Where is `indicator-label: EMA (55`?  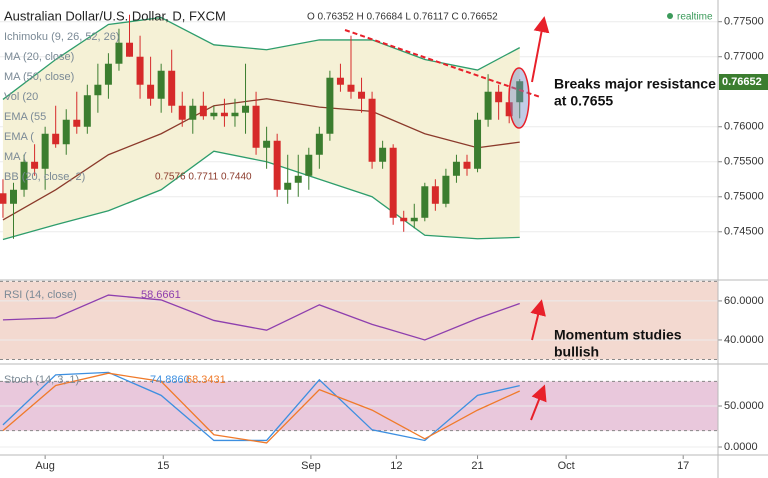 indicator-label: EMA (55 is located at coordinates (25, 117).